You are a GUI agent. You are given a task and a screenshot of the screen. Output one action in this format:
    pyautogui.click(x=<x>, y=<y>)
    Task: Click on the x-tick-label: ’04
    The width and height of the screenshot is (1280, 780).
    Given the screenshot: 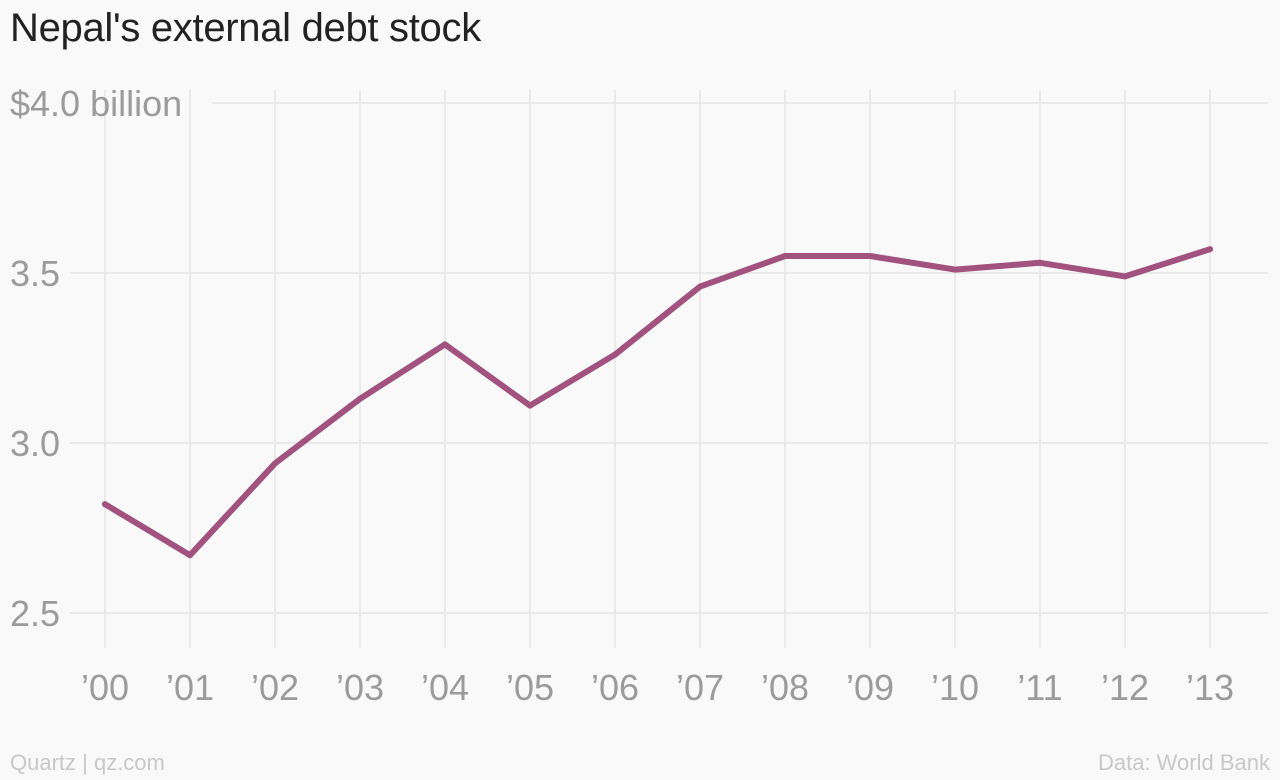 What is the action you would take?
    pyautogui.click(x=445, y=687)
    